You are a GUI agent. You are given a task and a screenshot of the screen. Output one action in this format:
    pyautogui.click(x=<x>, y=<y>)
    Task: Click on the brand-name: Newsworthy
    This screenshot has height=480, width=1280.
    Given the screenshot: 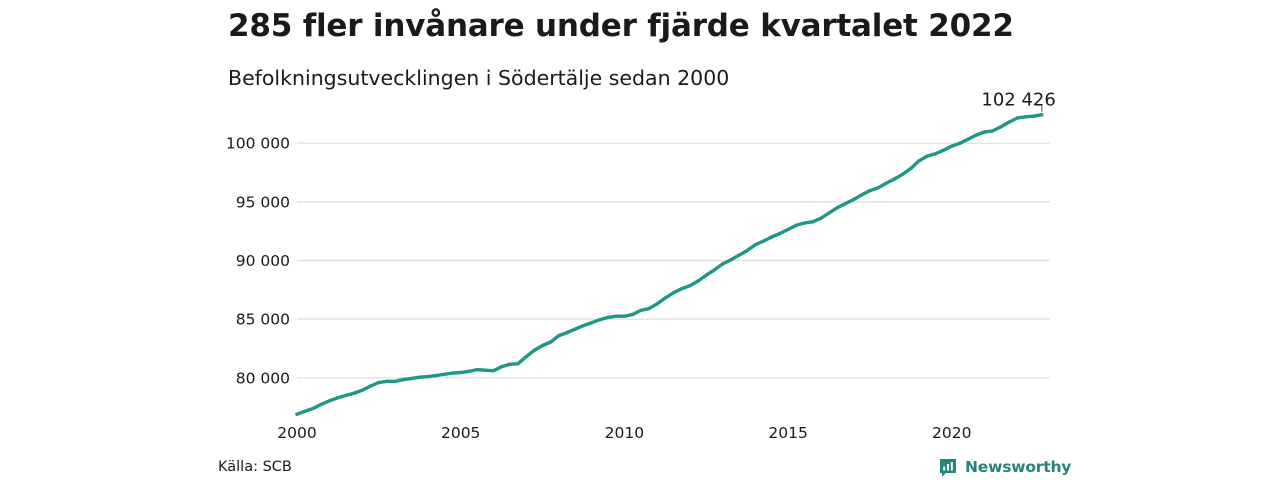 What is the action you would take?
    pyautogui.click(x=1018, y=467)
    